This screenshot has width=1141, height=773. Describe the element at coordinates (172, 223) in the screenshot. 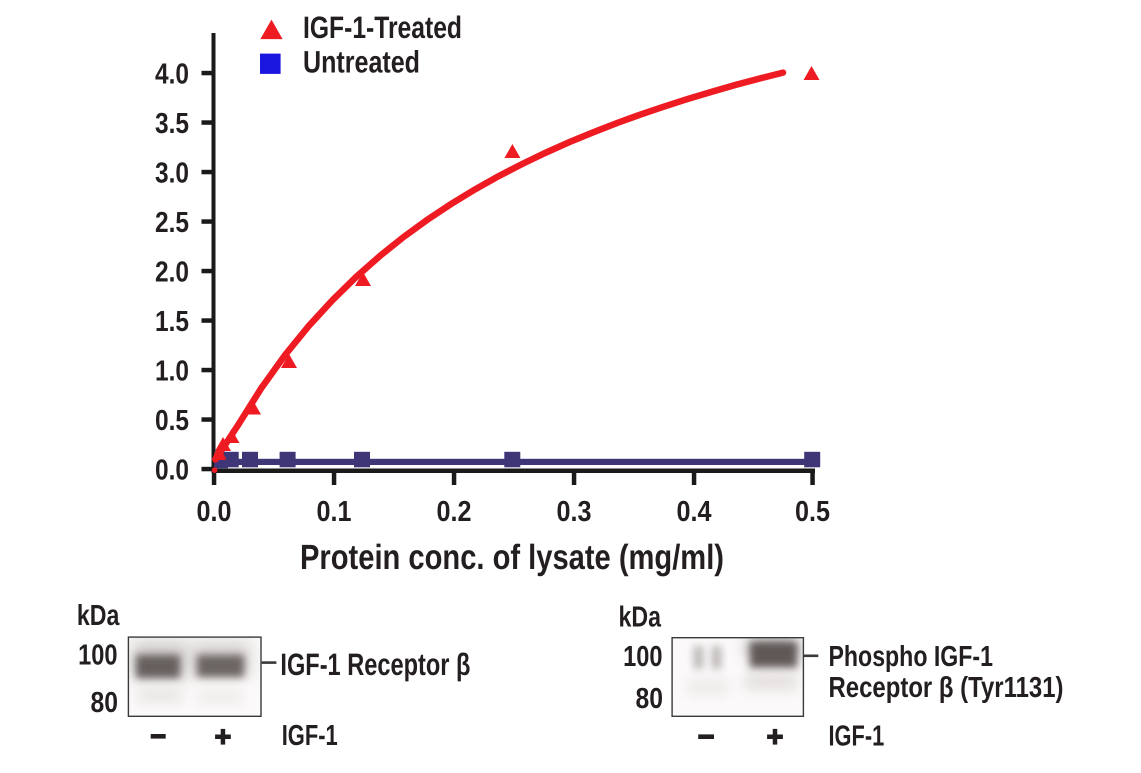

I see `svg-text: 2.5` at that location.